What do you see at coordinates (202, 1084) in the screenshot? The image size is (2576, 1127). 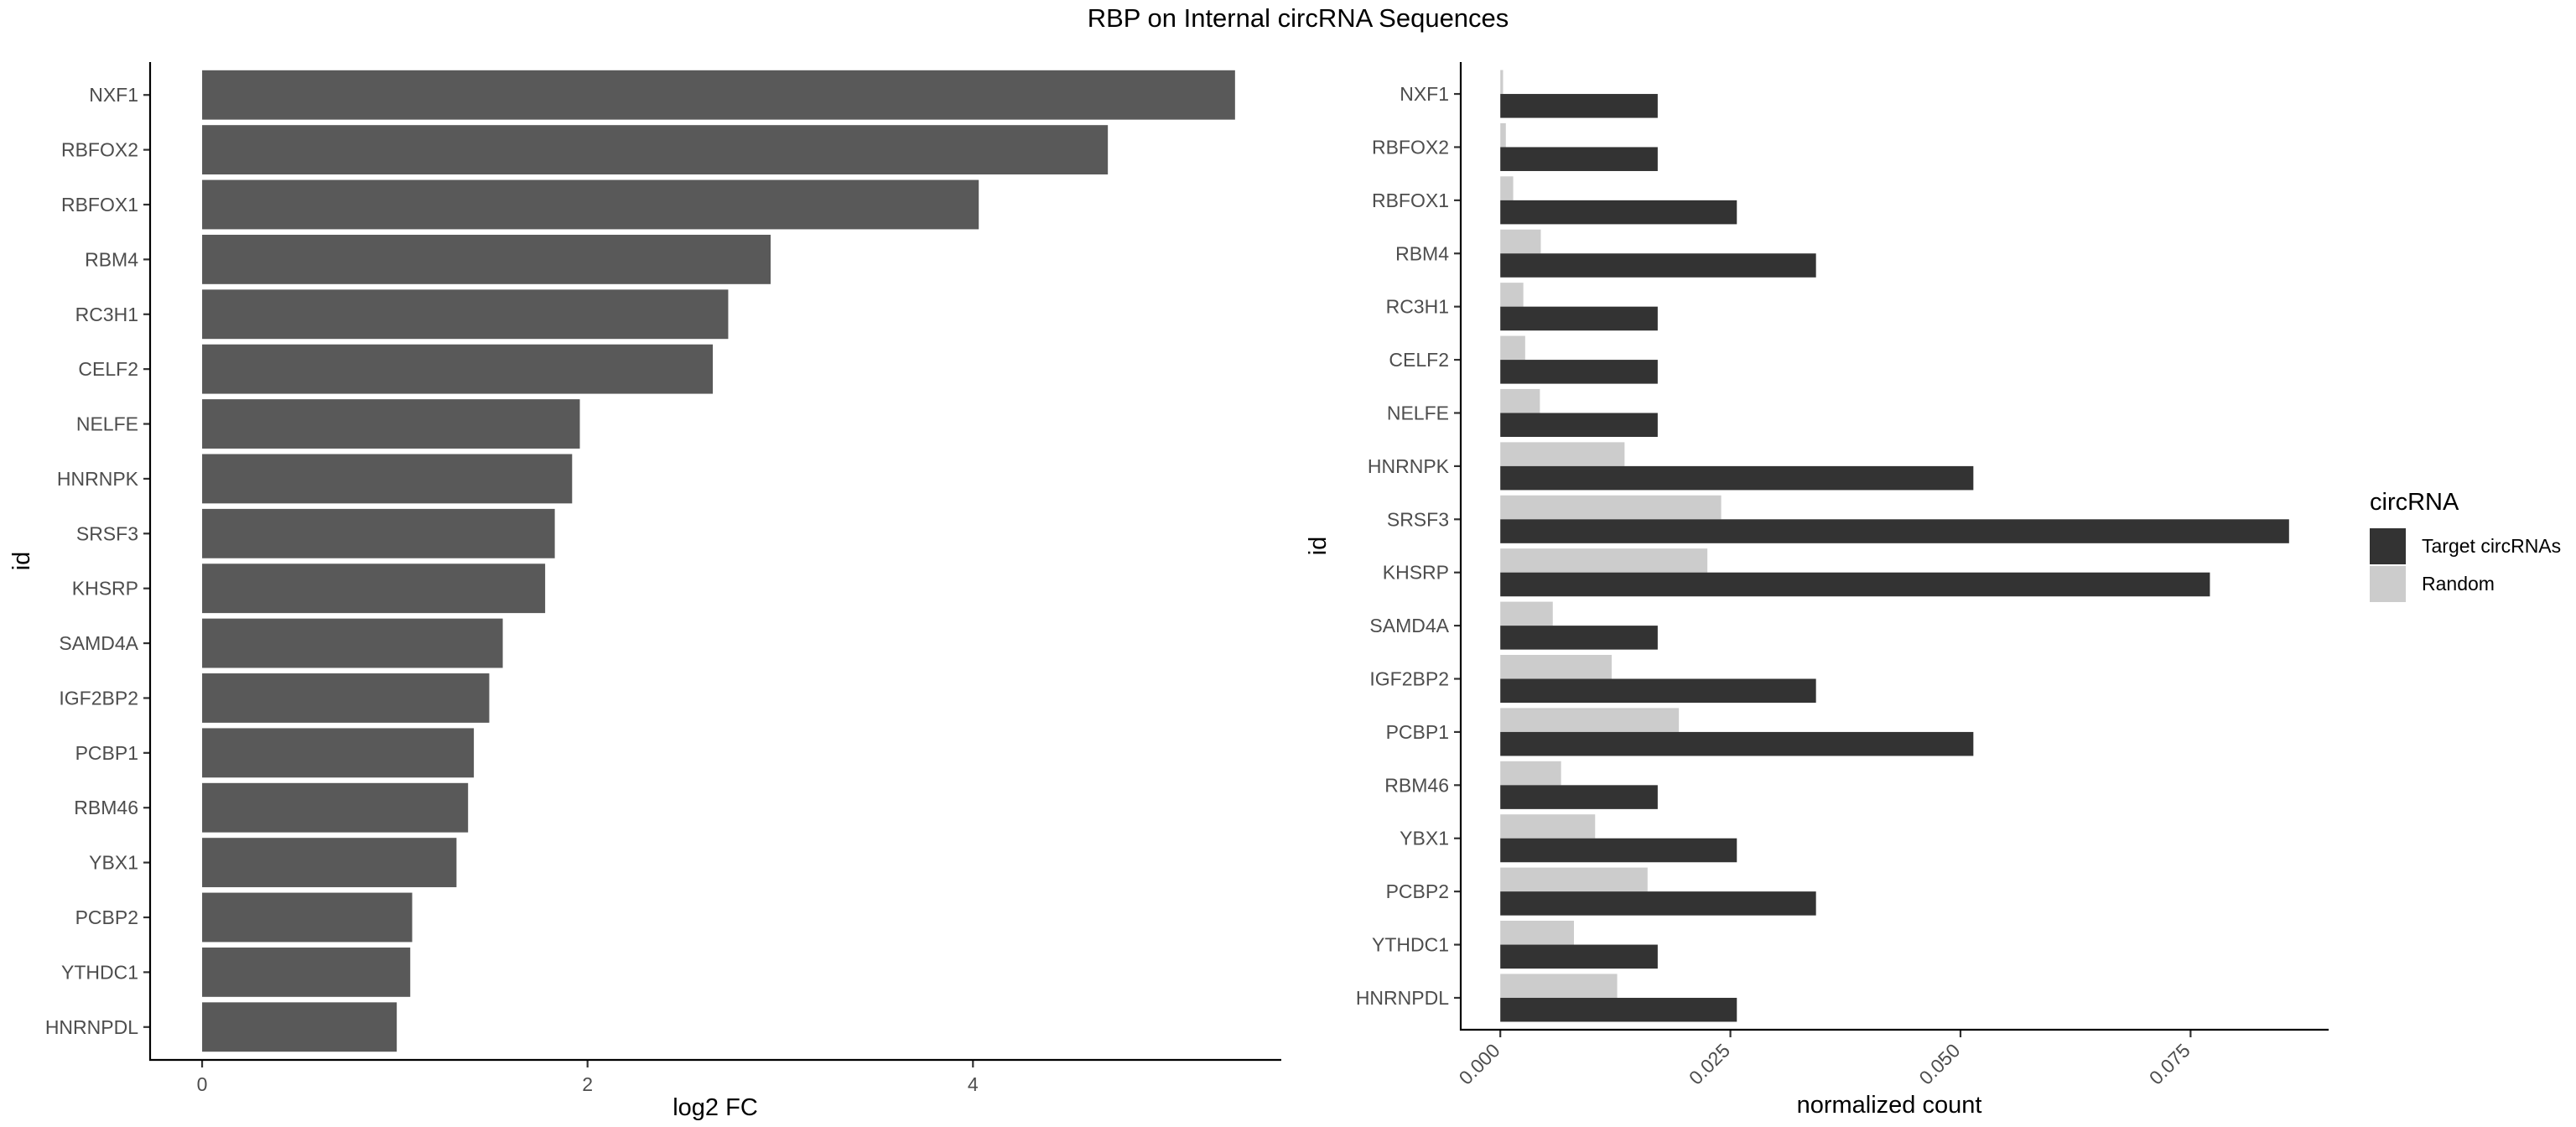 I see `x-tick-label: 0` at bounding box center [202, 1084].